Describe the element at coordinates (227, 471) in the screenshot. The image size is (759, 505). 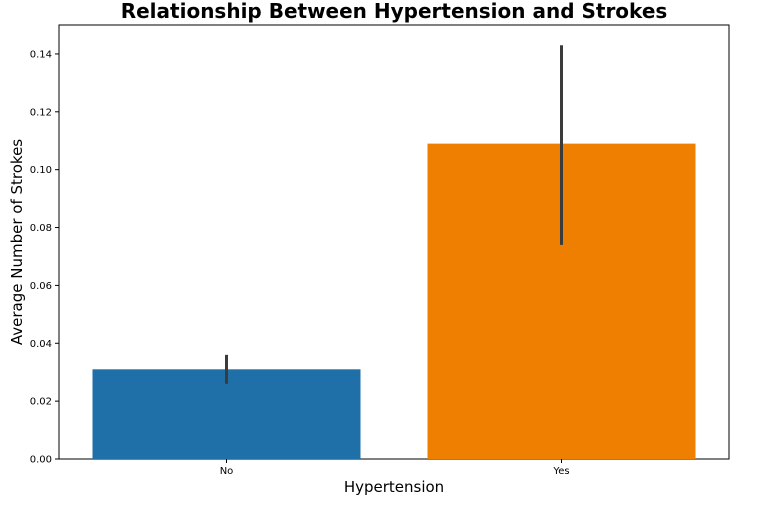
I see `x-tick-label: No` at that location.